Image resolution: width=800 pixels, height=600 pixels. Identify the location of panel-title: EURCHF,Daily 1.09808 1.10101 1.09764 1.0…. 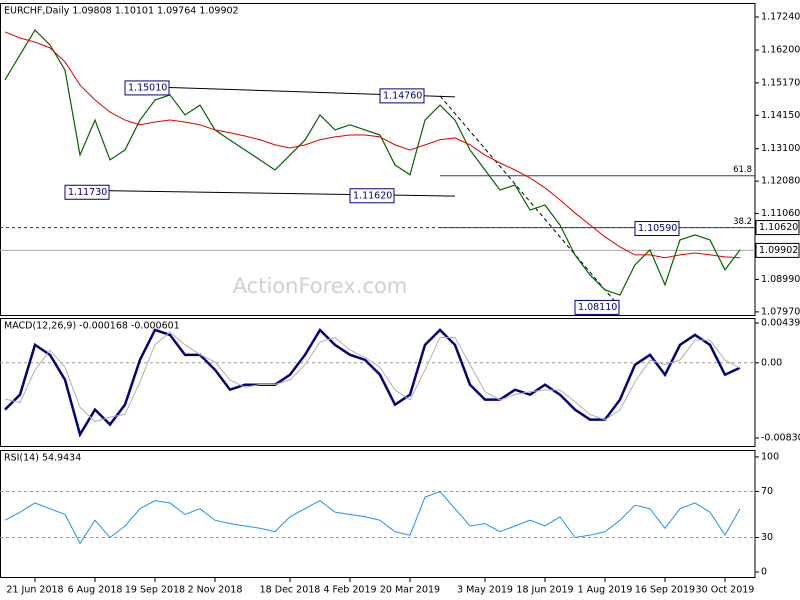
(121, 11).